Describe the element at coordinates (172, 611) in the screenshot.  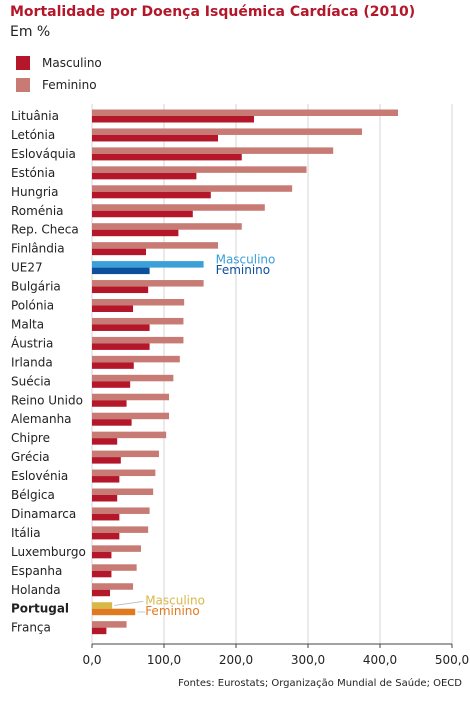
I see `annotation-feminino-portugal: Feminino` at that location.